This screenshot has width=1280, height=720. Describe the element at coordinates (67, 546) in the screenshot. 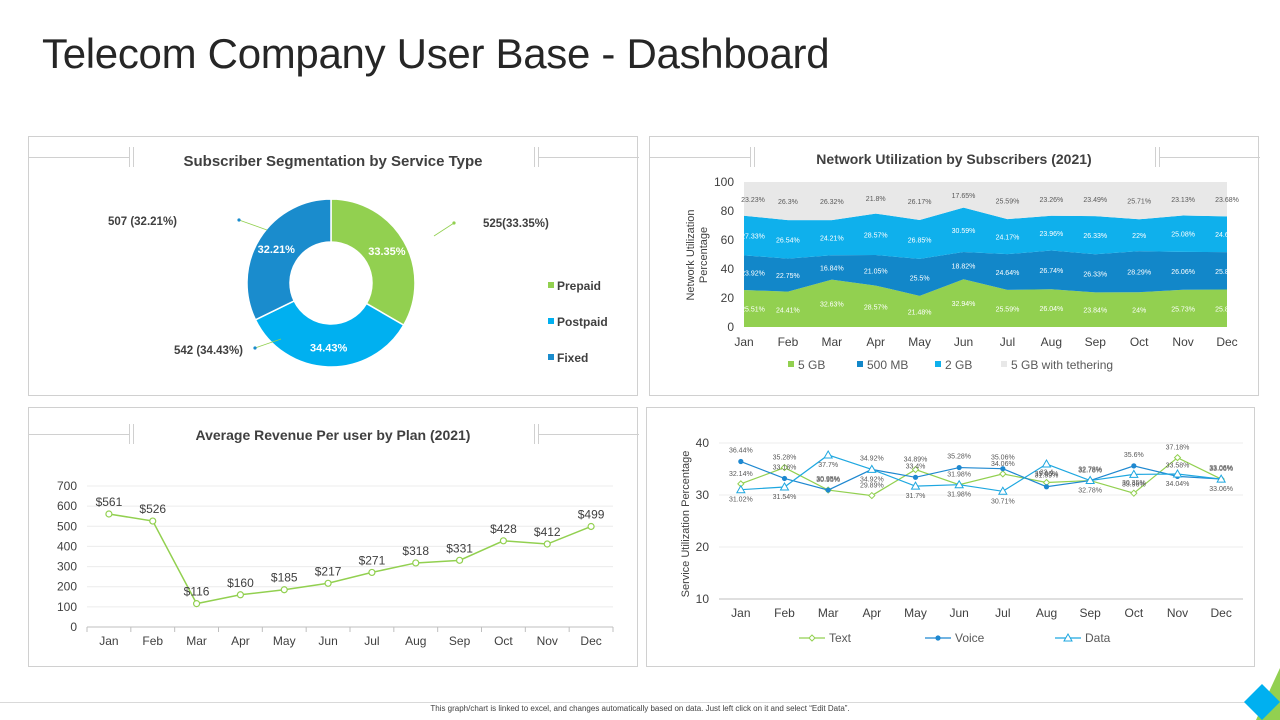

I see `y-tick-400: 400` at that location.